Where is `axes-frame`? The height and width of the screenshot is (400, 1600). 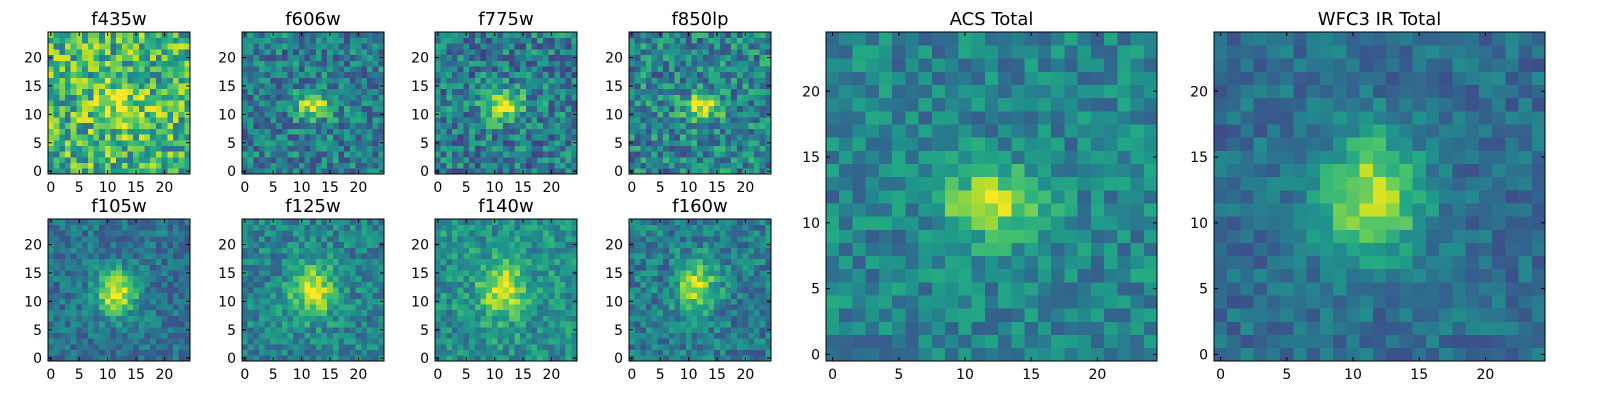 axes-frame is located at coordinates (700, 103).